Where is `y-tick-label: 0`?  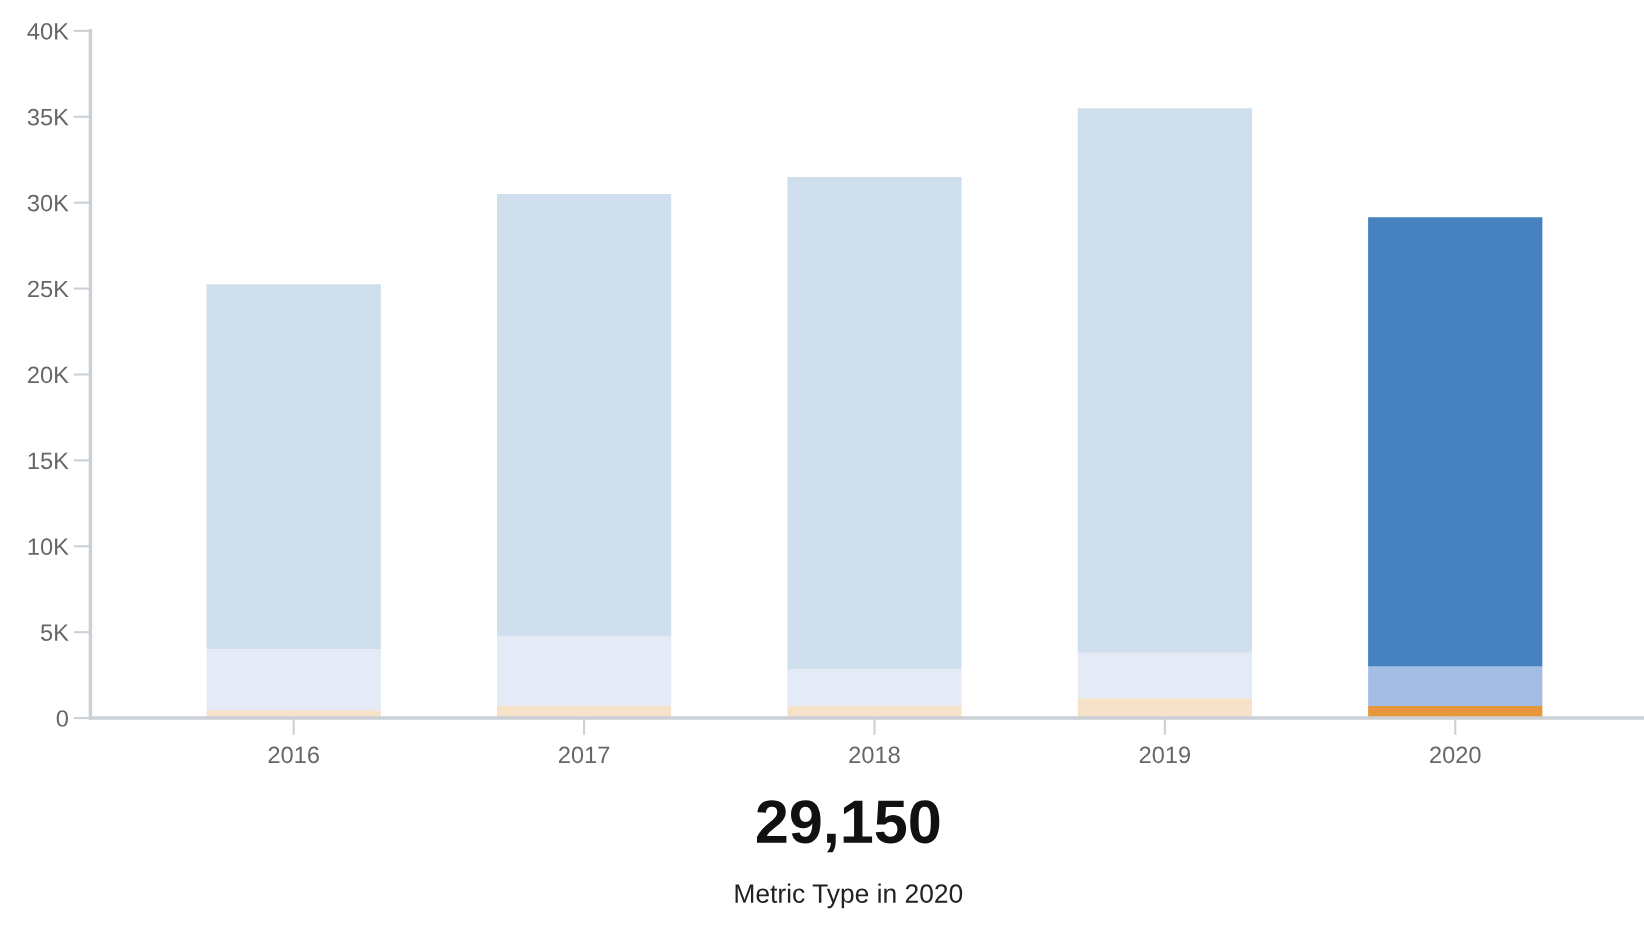
y-tick-label: 0 is located at coordinates (62, 718).